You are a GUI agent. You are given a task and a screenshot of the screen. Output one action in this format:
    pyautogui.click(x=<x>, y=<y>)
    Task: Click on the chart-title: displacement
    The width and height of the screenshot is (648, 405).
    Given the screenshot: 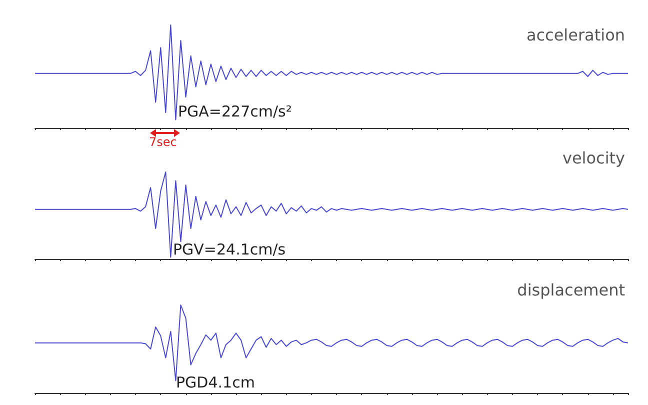 What is the action you would take?
    pyautogui.click(x=571, y=290)
    